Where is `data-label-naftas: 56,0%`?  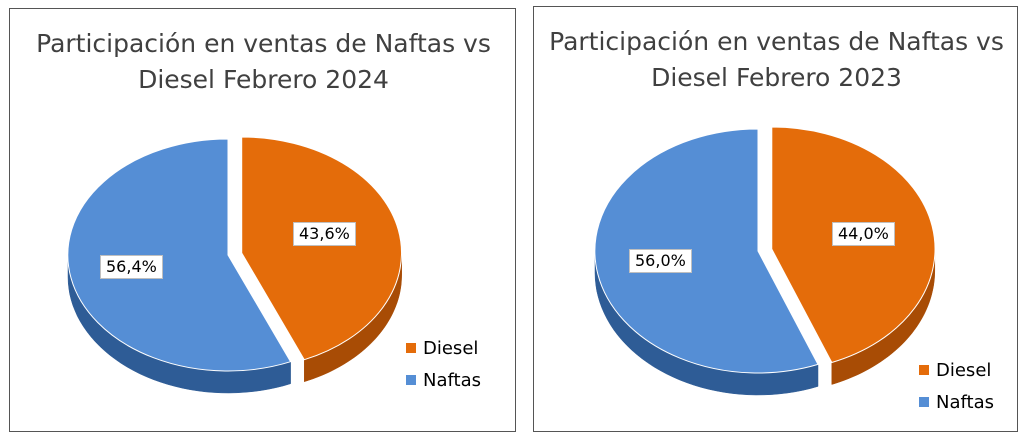 data-label-naftas: 56,0% is located at coordinates (660, 261).